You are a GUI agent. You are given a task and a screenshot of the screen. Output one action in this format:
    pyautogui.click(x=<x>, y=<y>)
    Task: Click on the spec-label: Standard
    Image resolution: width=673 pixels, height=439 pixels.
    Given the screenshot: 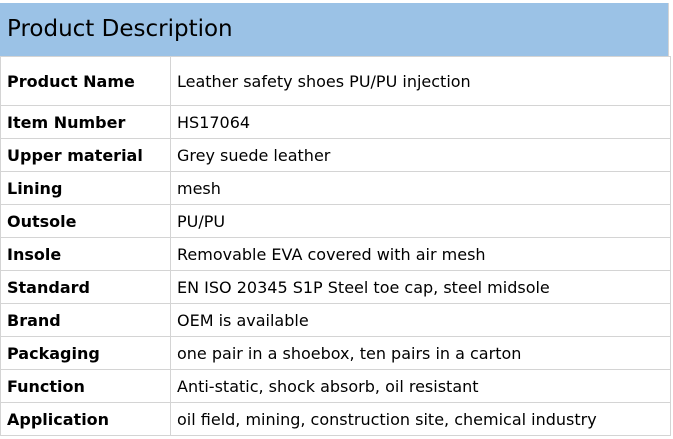 What is the action you would take?
    pyautogui.click(x=85, y=287)
    